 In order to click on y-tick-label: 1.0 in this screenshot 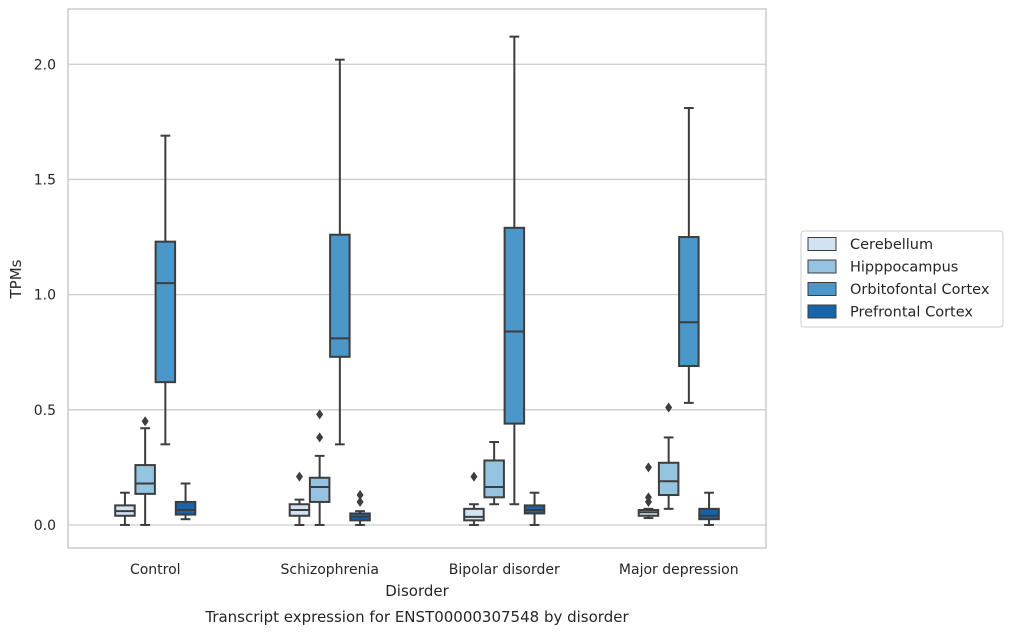, I will do `click(45, 296)`.